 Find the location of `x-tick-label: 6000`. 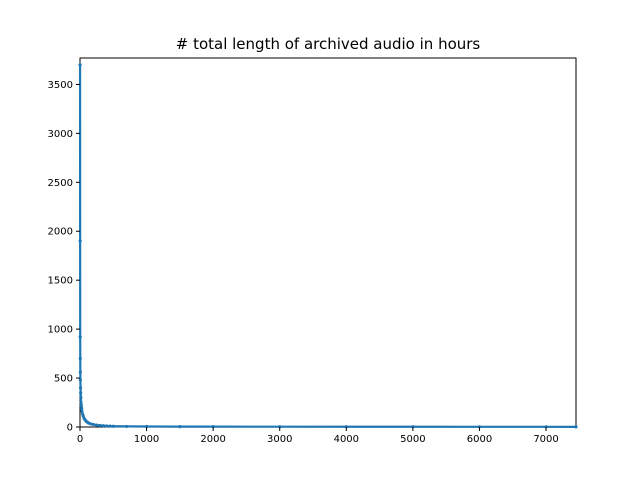

x-tick-label: 6000 is located at coordinates (479, 439).